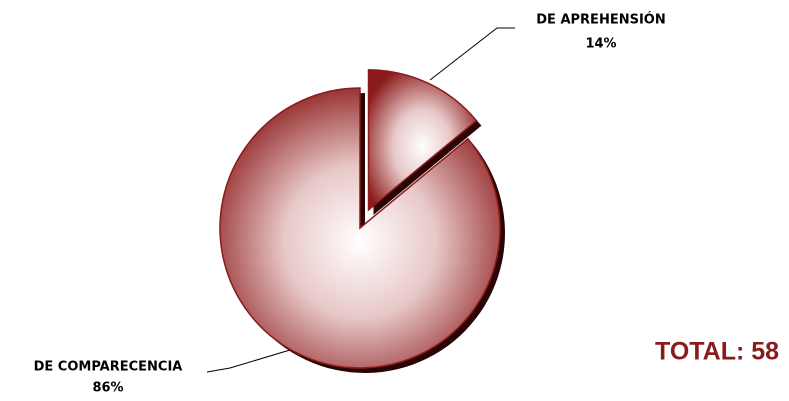 This screenshot has height=401, width=789. What do you see at coordinates (108, 367) in the screenshot?
I see `slice-label: DE COMPARECENCIA` at bounding box center [108, 367].